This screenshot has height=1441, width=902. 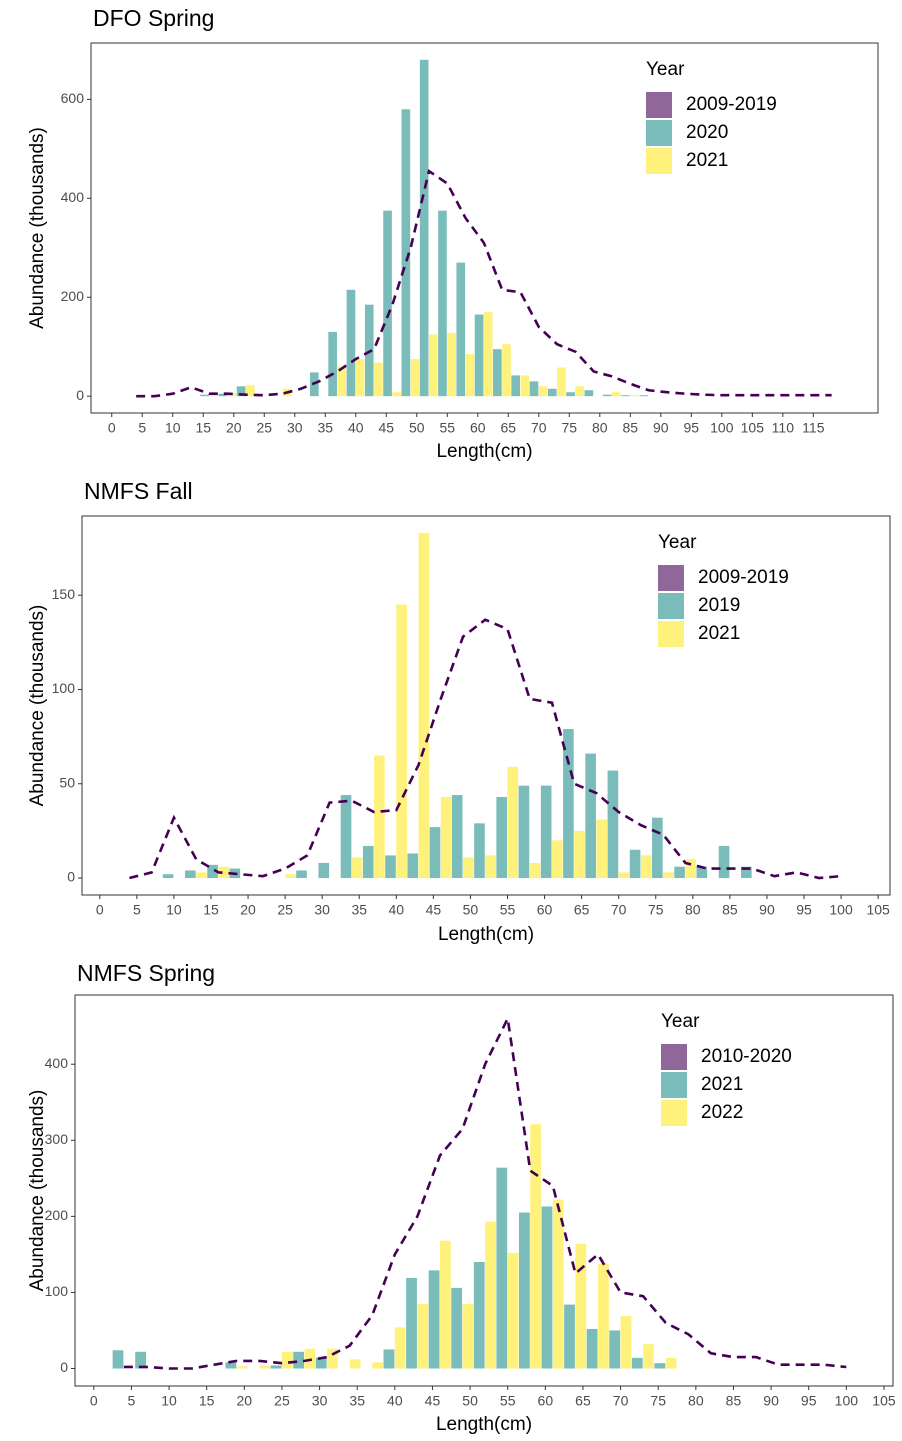 I want to click on y-tick-label: 600, so click(x=73, y=98).